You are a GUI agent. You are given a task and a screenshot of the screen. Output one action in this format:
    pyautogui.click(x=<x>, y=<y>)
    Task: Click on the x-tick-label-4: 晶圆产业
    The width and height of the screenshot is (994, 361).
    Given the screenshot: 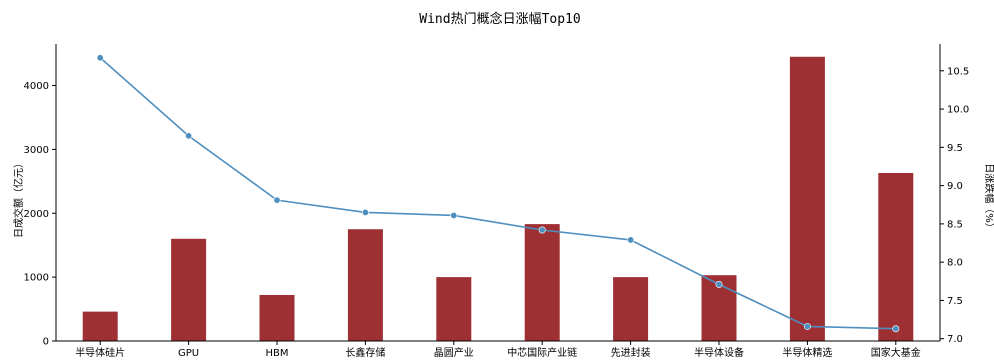 What is the action you would take?
    pyautogui.click(x=454, y=352)
    